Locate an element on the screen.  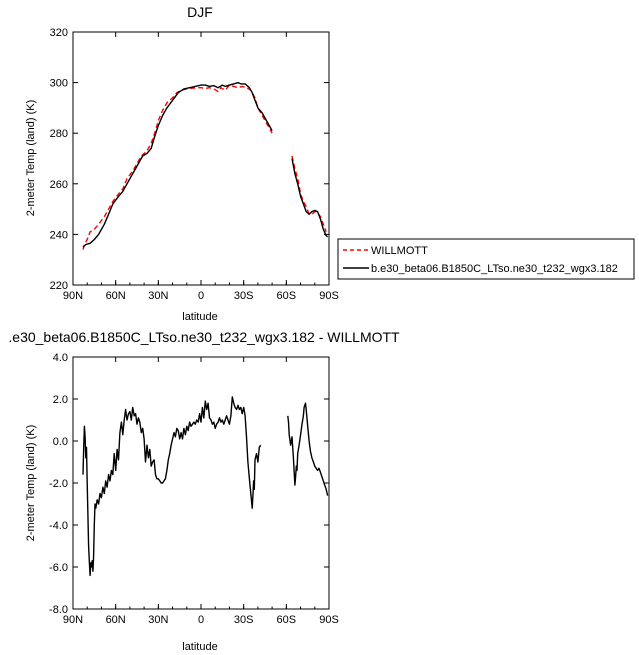
top-y-tick-label: 320 is located at coordinates (59, 33).